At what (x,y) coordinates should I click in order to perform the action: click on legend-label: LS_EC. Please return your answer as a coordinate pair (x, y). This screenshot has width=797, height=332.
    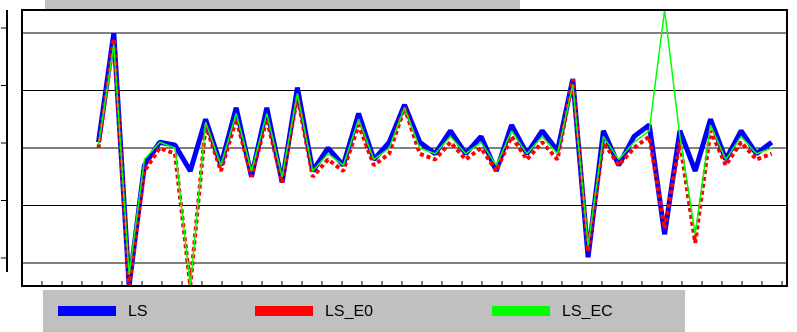
    Looking at the image, I should click on (587, 311).